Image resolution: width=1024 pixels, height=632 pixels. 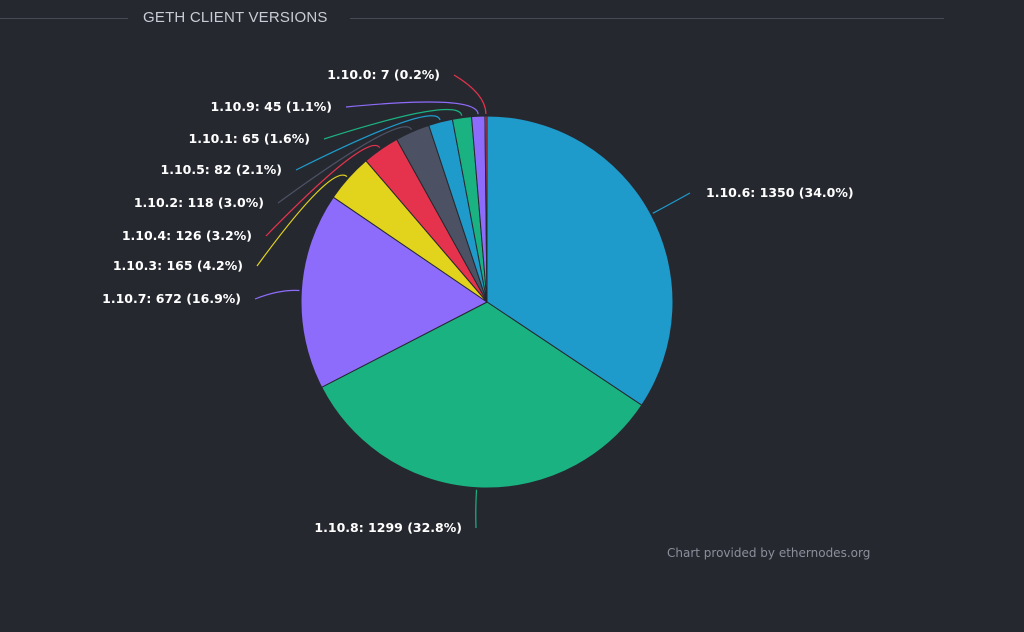 I want to click on data-label-1-10-5: 1.10.5: 82 (2.1%), so click(x=221, y=169).